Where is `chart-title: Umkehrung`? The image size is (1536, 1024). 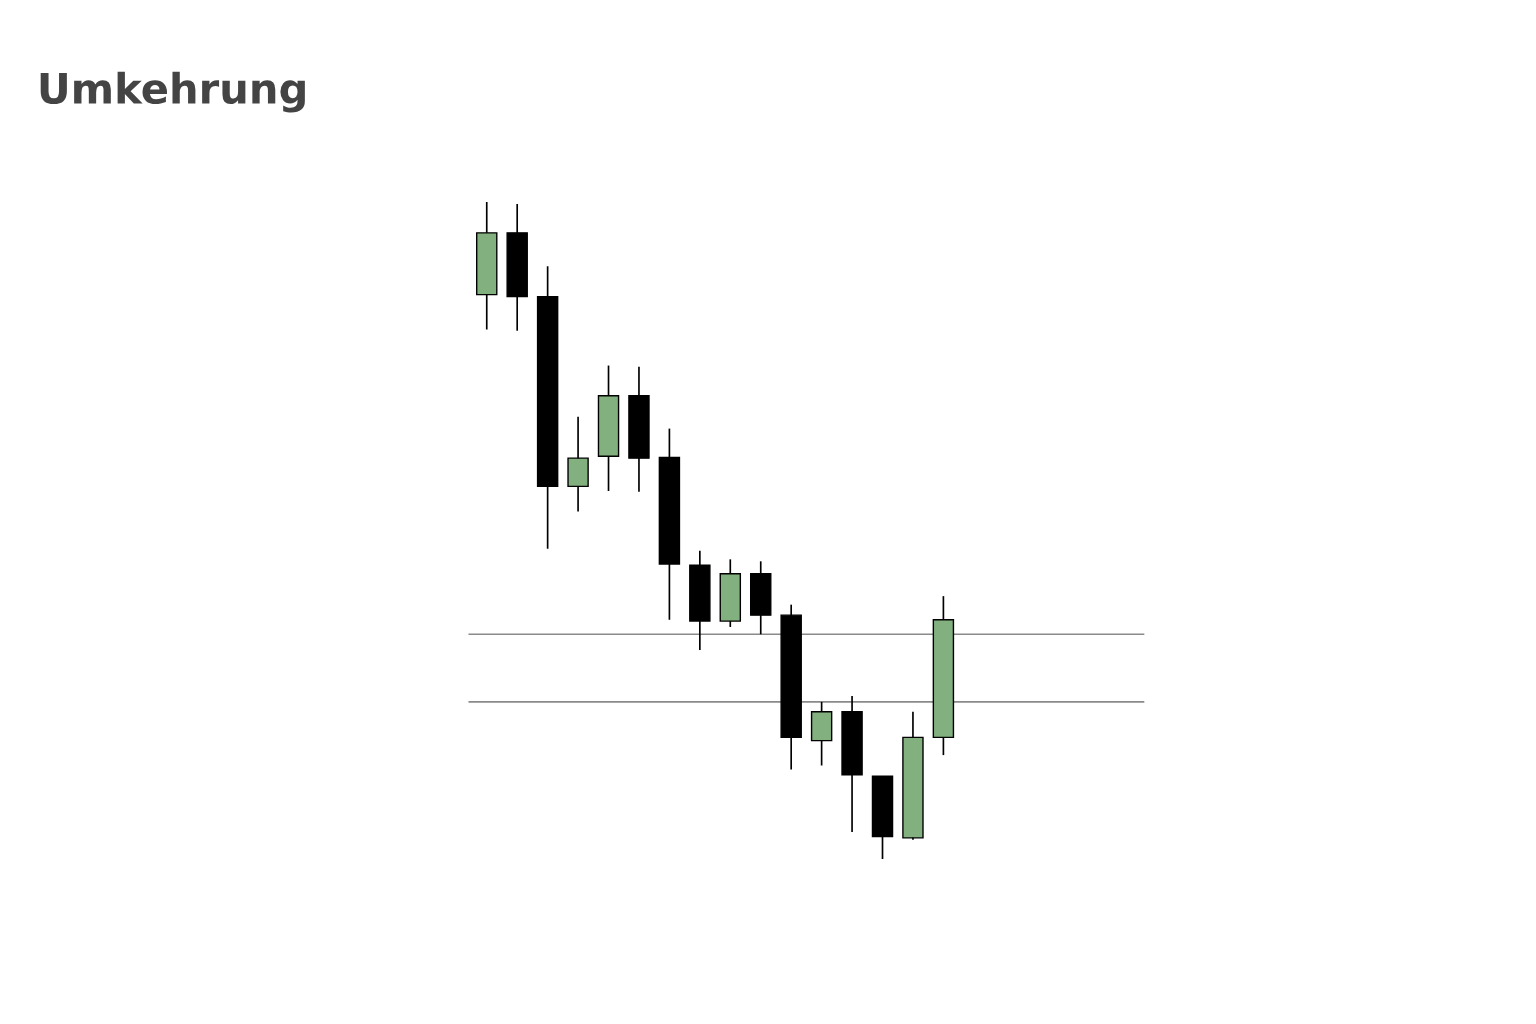 chart-title: Umkehrung is located at coordinates (172, 92).